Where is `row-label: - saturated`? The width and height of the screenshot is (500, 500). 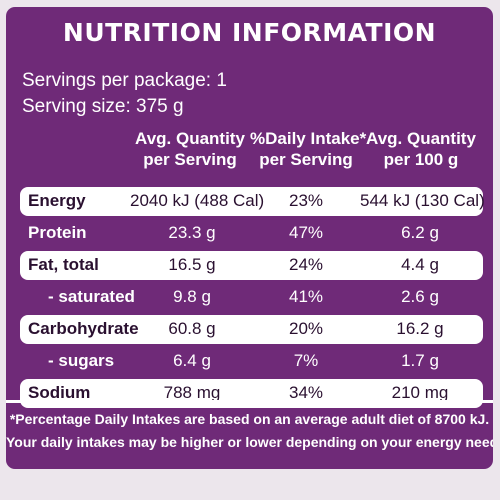
row-label: - saturated is located at coordinates (91, 296).